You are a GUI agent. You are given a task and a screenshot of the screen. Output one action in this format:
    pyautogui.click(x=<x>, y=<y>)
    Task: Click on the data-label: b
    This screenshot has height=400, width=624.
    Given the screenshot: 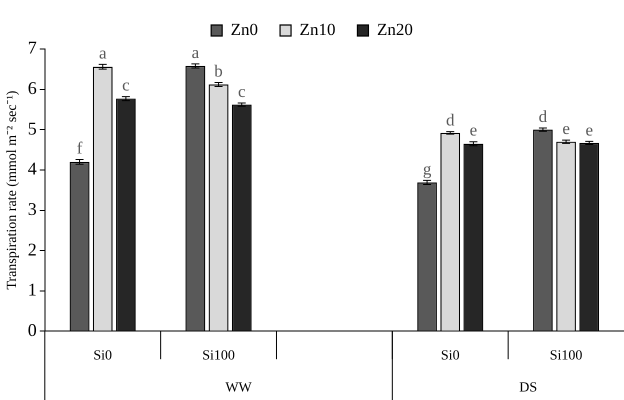 What is the action you would take?
    pyautogui.click(x=218, y=70)
    